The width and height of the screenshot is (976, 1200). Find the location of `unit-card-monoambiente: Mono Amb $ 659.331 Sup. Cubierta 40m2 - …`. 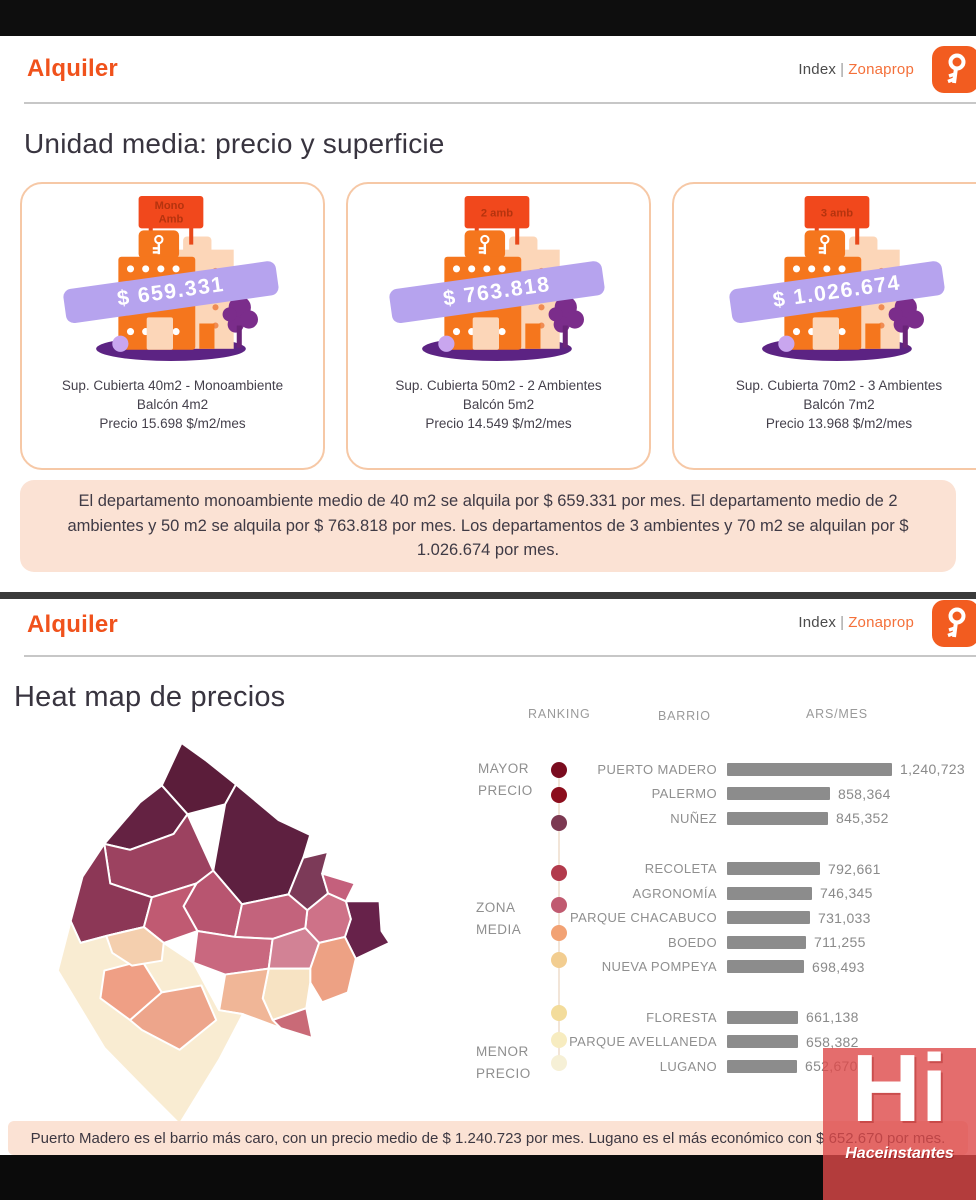

unit-card-monoambiente: Mono Amb $ 659.331 Sup. Cubierta 40m2 - … is located at coordinates (172, 326).